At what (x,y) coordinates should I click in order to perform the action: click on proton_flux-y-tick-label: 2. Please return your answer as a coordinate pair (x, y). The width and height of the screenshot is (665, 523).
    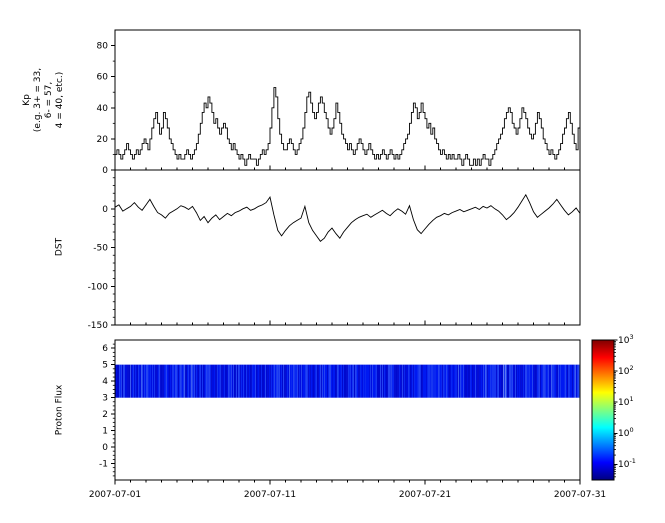
    Looking at the image, I should click on (105, 415).